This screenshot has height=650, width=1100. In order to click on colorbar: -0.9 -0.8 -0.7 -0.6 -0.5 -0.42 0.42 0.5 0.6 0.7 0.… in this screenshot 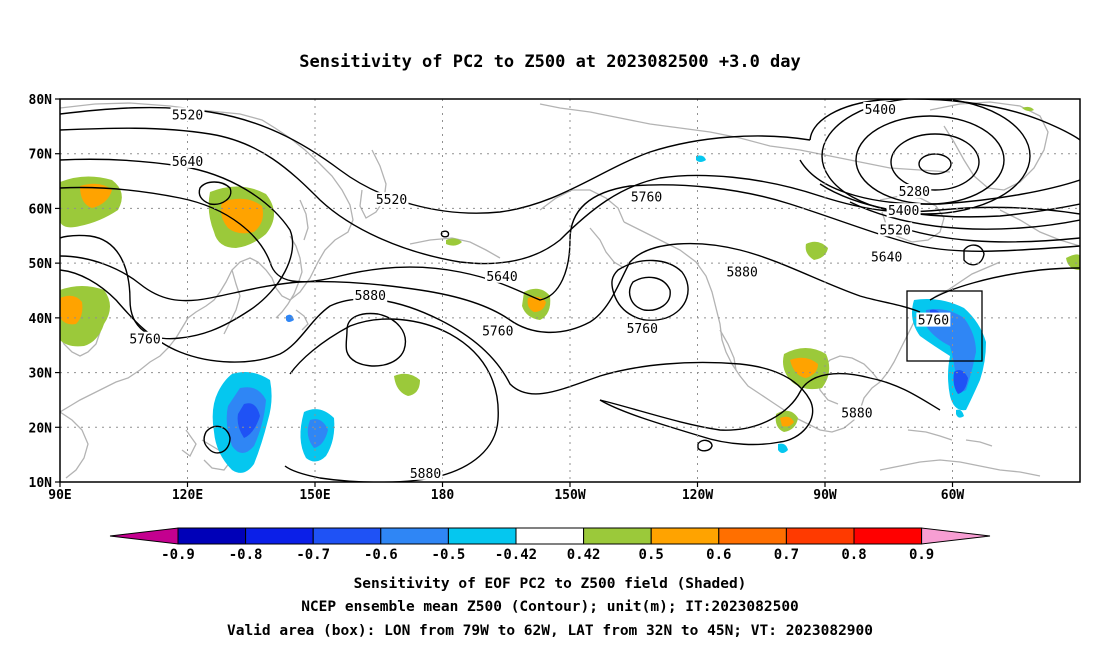, I will do `click(550, 545)`.